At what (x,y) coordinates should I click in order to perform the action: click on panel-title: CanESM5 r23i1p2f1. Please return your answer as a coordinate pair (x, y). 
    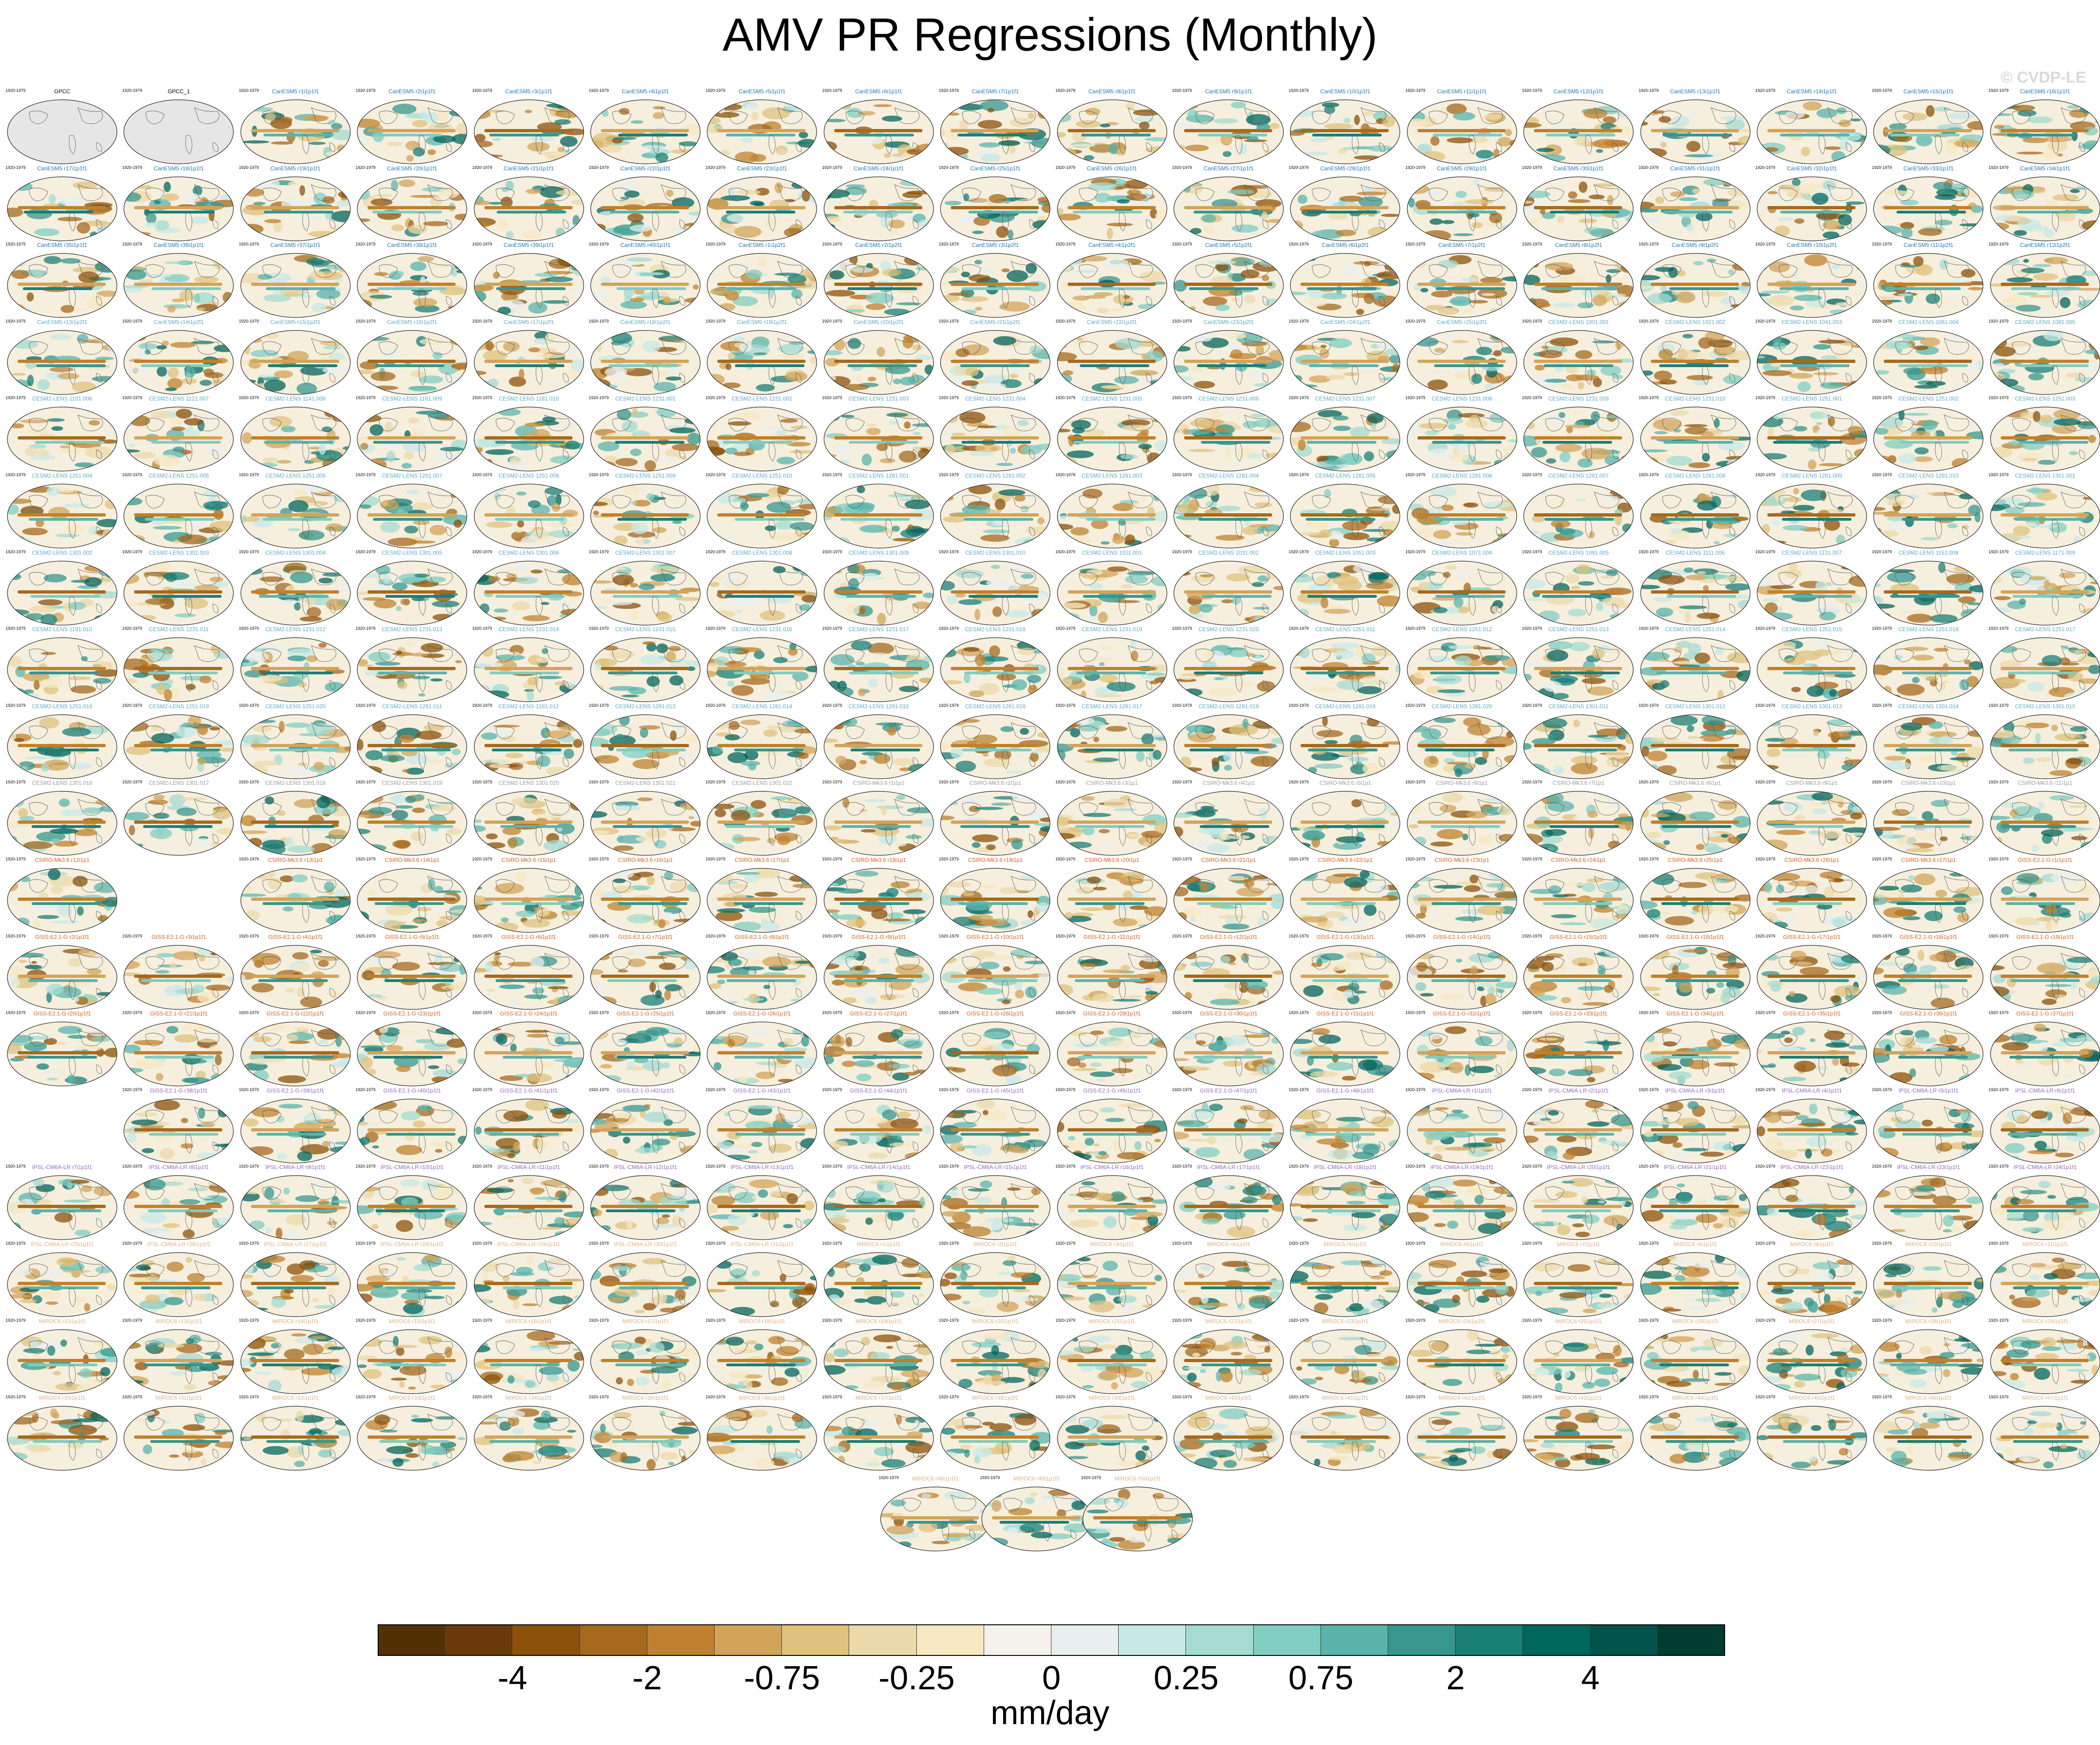
    Looking at the image, I should click on (1228, 322).